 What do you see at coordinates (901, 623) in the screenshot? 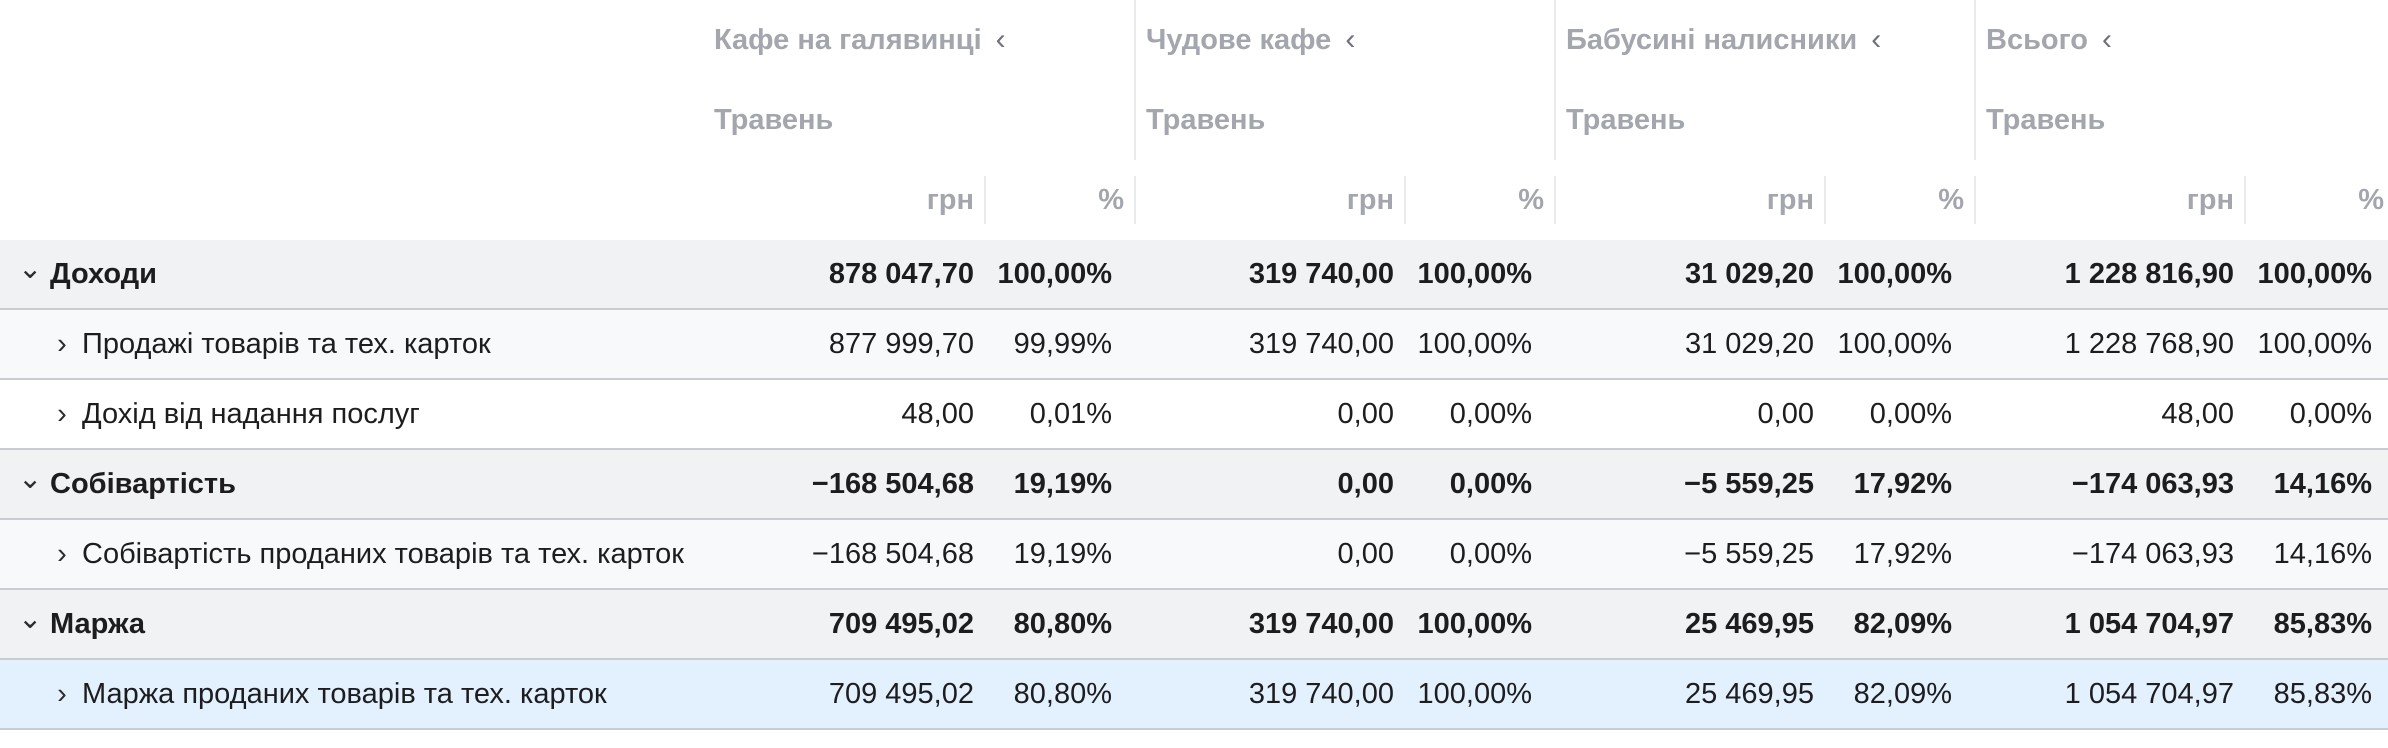
I see `amount-cell: 709 495,02` at bounding box center [901, 623].